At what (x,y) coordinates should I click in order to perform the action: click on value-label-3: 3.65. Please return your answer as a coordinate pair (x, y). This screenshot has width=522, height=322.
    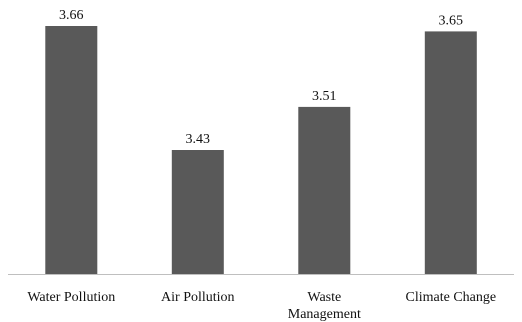
    Looking at the image, I should click on (451, 20).